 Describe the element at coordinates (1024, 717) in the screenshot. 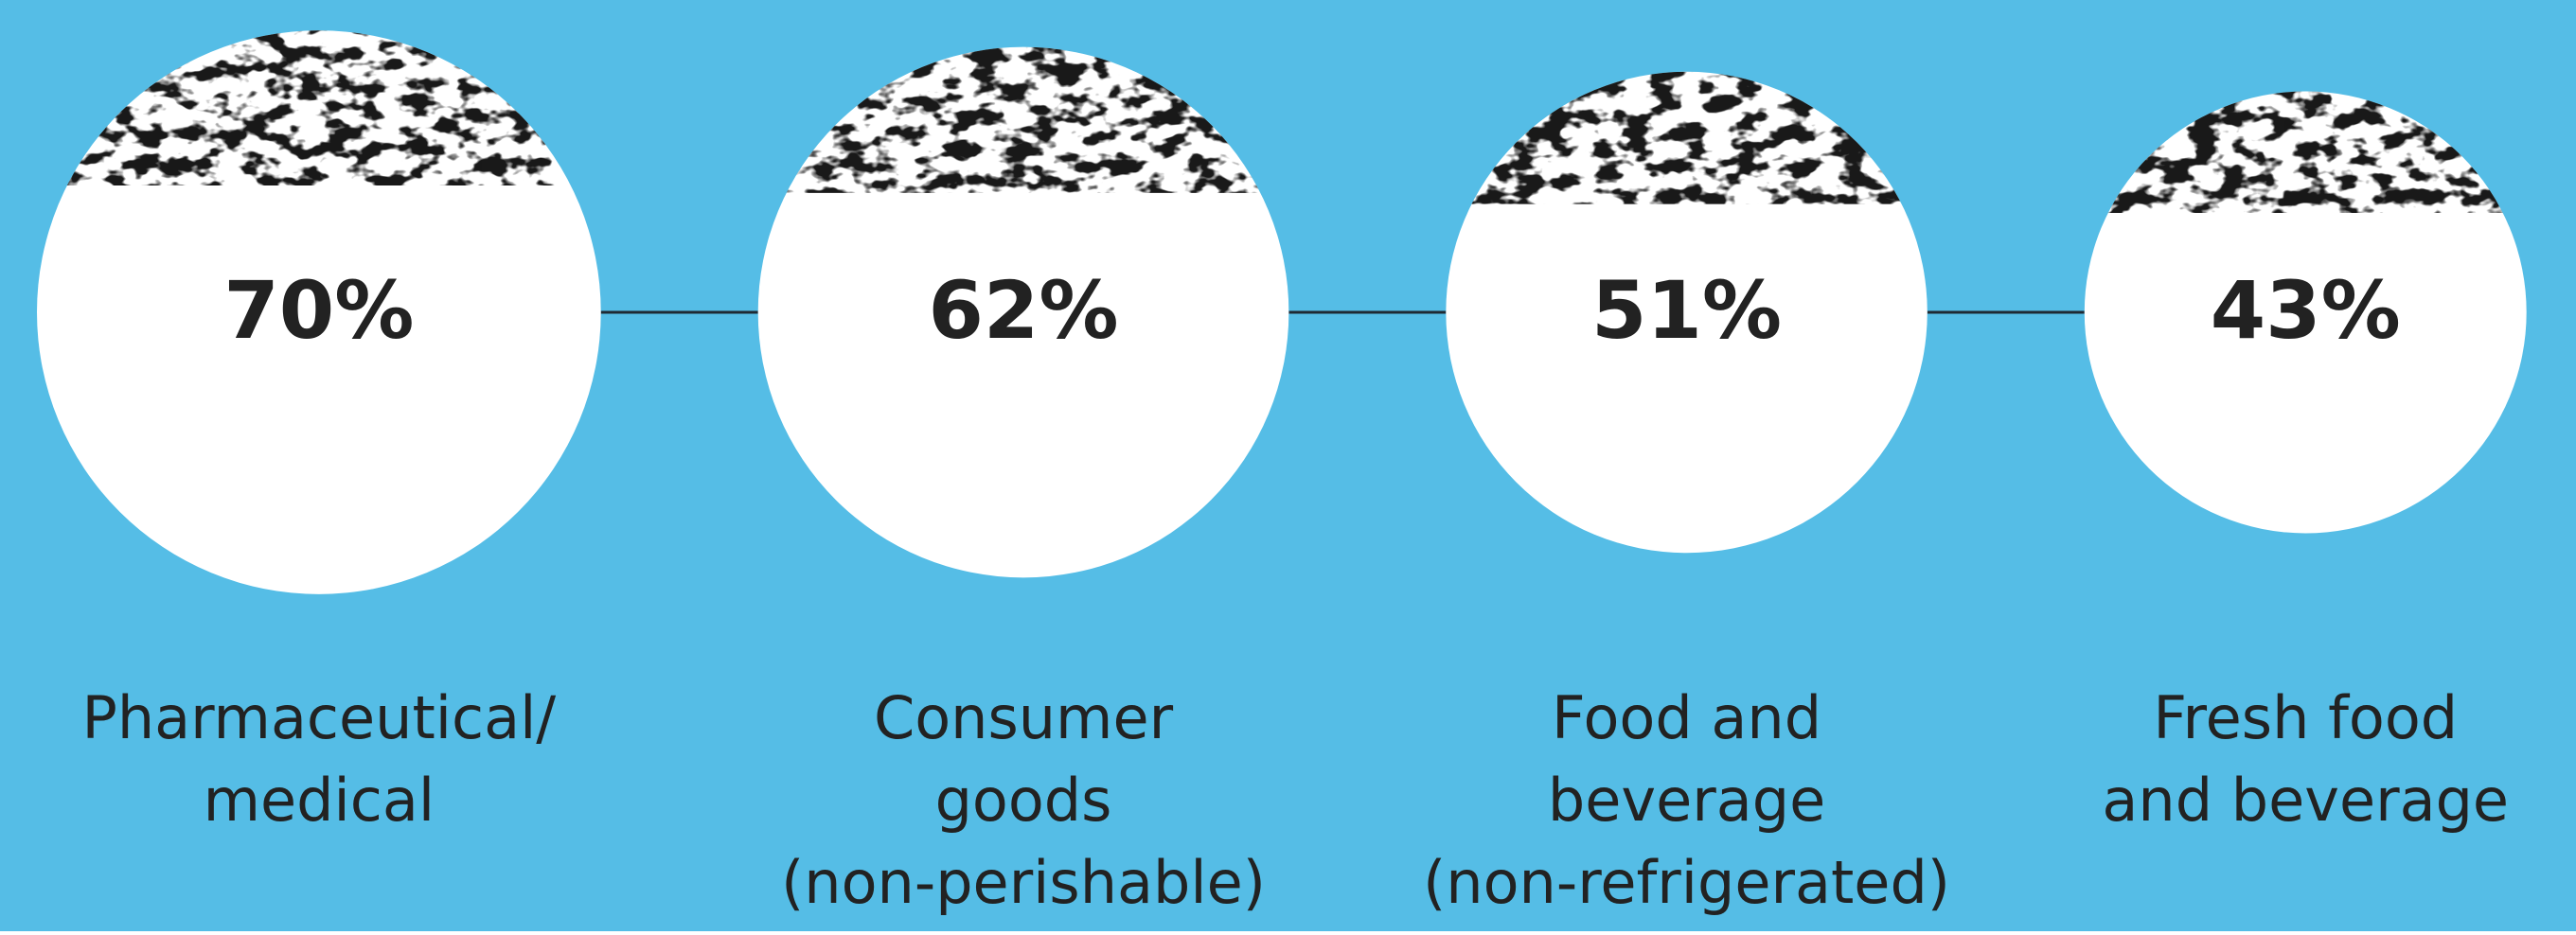

I see `category-label: Consumer` at that location.